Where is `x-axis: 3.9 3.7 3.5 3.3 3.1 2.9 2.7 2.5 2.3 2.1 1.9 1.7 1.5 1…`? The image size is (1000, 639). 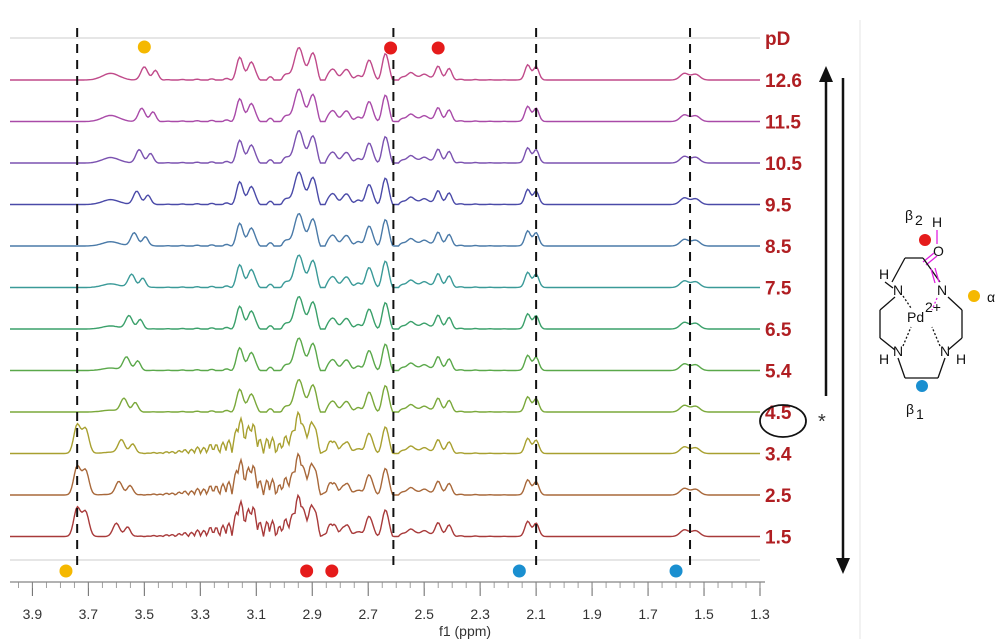
x-axis: 3.9 3.7 3.5 3.3 3.1 2.9 2.7 2.5 2.3 2.1 1.9 1.7 1.5 1… is located at coordinates (390, 610).